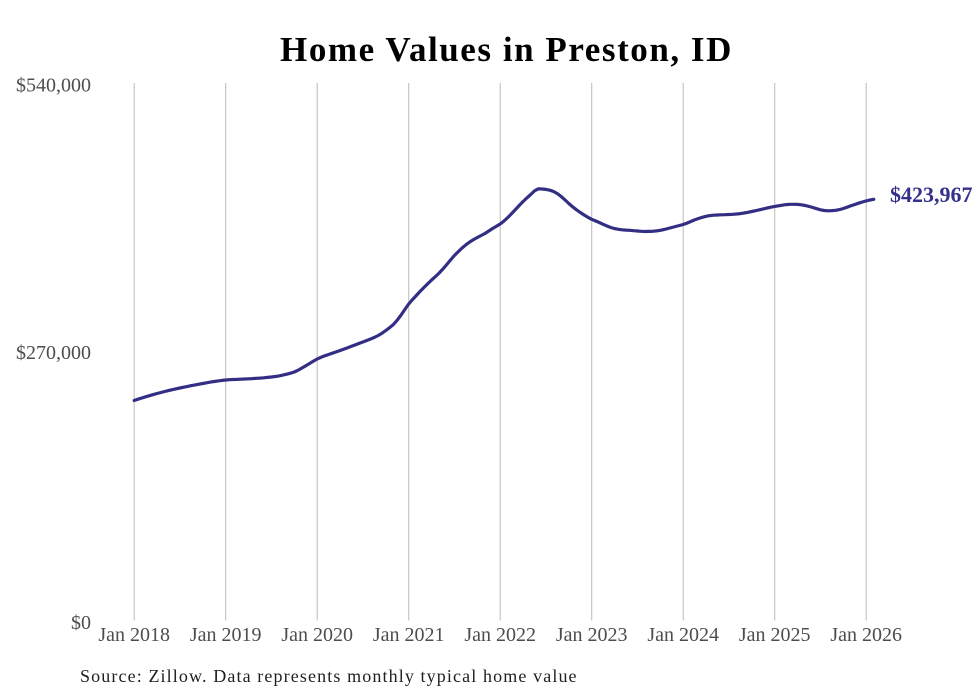 Image resolution: width=980 pixels, height=699 pixels. What do you see at coordinates (317, 635) in the screenshot?
I see `svg-text: Jan 2020` at bounding box center [317, 635].